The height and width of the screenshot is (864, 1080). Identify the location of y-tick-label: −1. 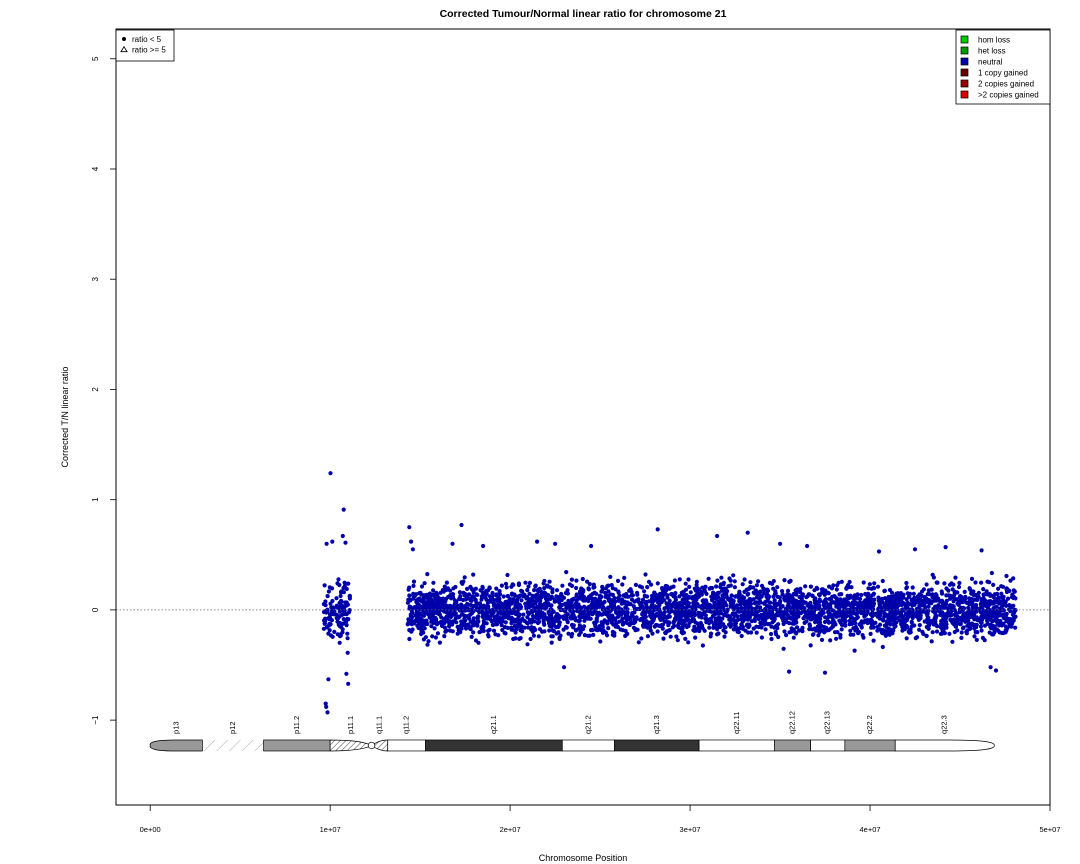
(95, 720).